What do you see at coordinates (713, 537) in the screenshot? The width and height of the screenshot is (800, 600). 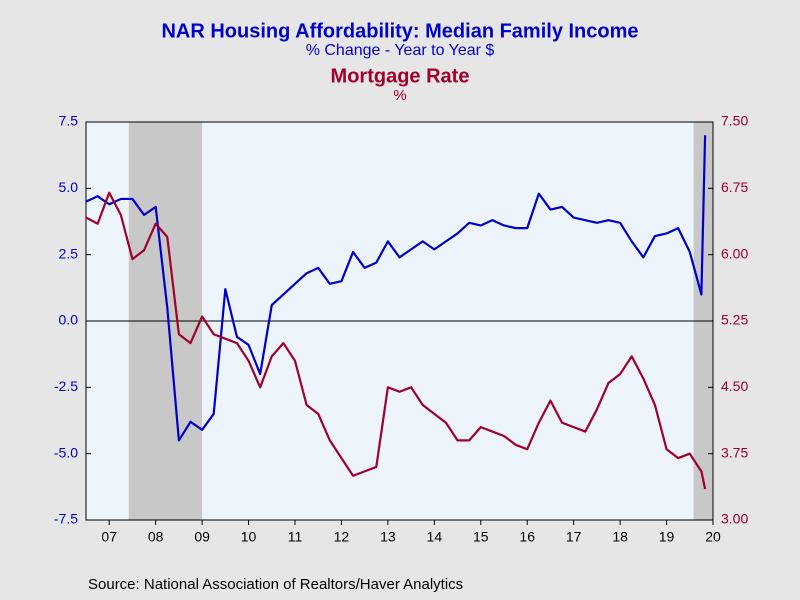 I see `x-tick-label: 20` at bounding box center [713, 537].